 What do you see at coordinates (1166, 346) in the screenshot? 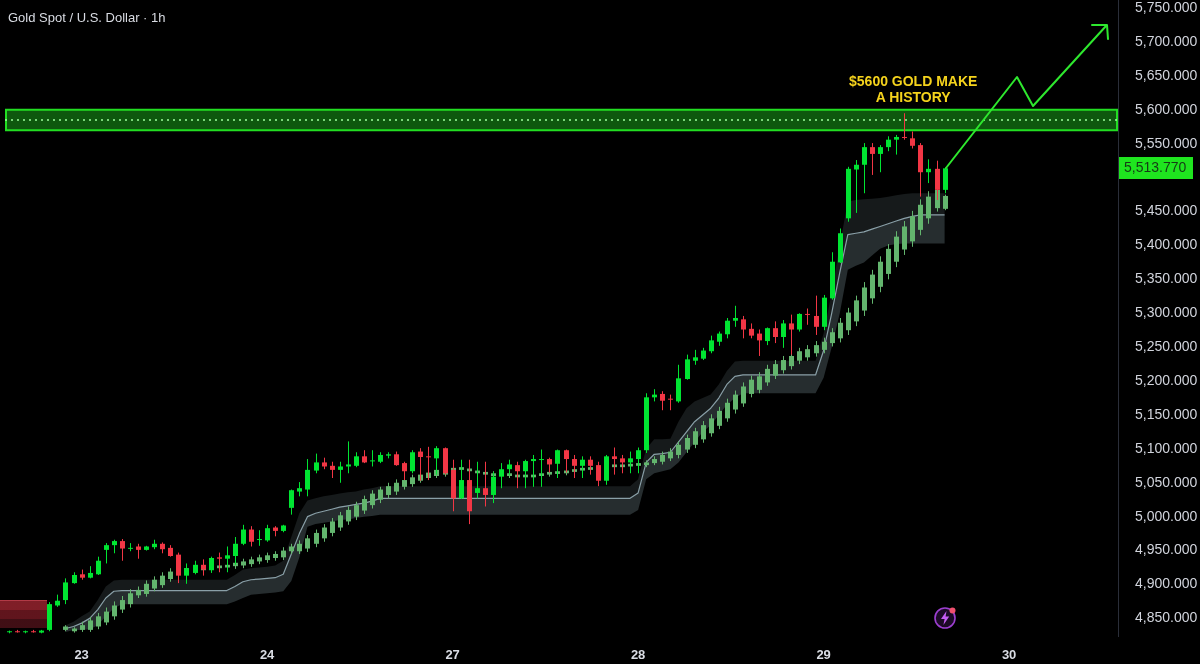
I see `y-tick-label: 5,250.000` at bounding box center [1166, 346].